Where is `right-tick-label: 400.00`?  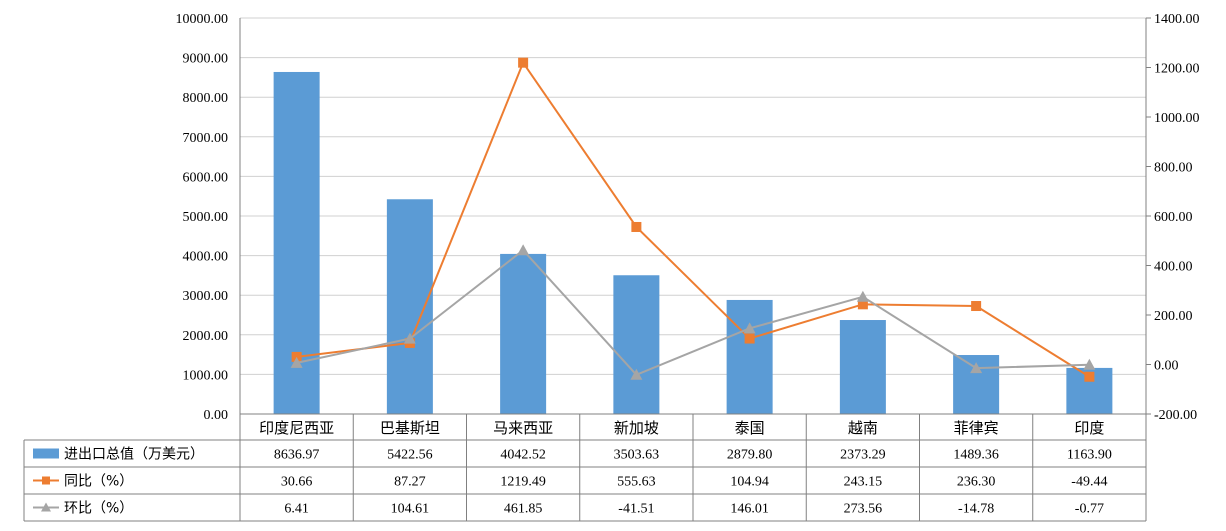 right-tick-label: 400.00 is located at coordinates (1173, 267).